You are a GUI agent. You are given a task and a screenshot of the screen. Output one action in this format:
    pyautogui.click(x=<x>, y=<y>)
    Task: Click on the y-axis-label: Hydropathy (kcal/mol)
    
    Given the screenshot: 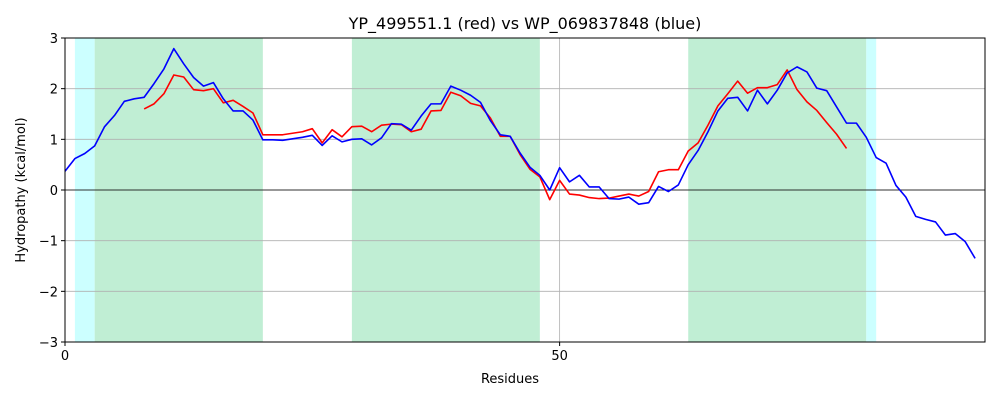 What is the action you would take?
    pyautogui.click(x=21, y=189)
    